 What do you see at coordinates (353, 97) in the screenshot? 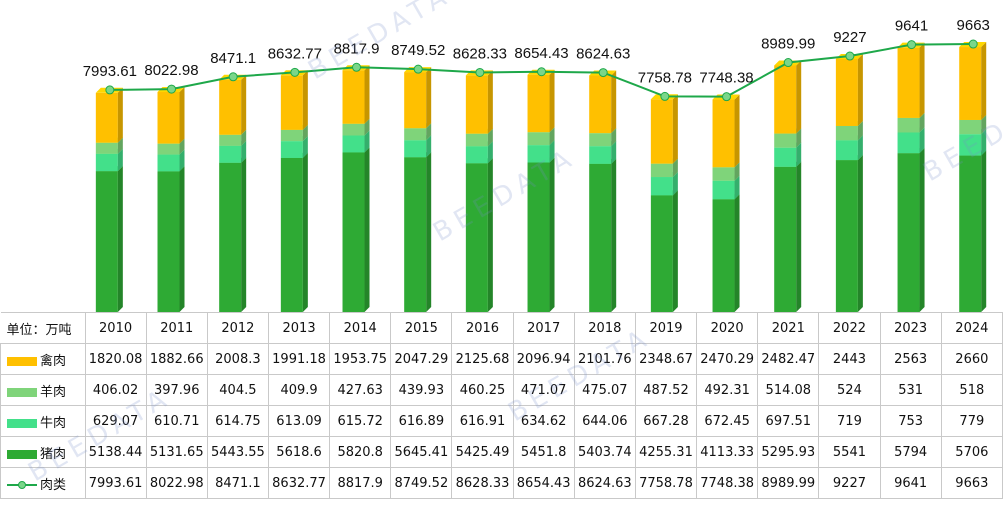
I see `bar-segment-禽肉-2014` at bounding box center [353, 97].